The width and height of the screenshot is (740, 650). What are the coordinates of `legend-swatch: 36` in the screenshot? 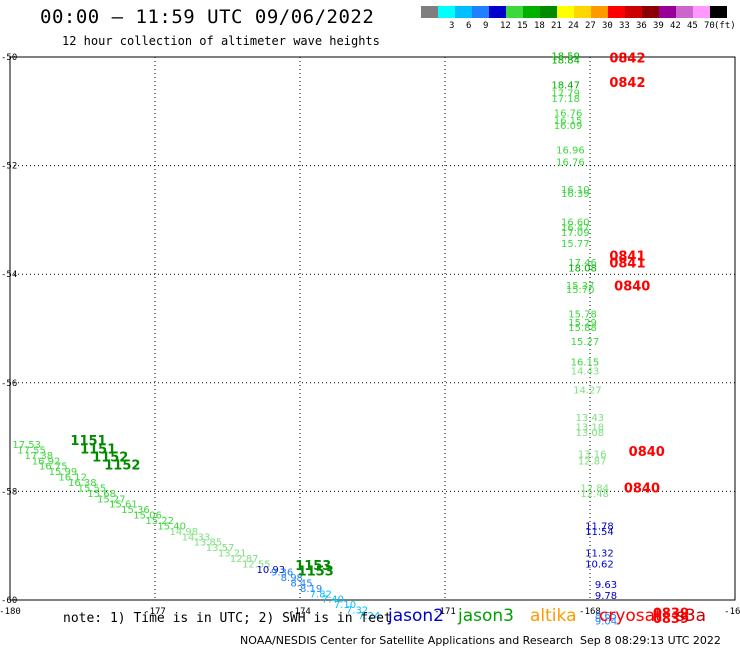 It's located at (636, 18).